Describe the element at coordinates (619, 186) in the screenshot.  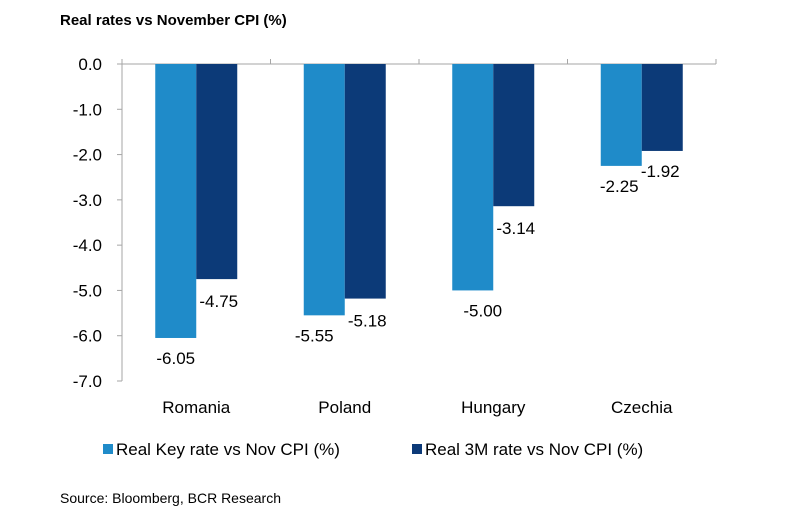
I see `data-label: -2.25` at that location.